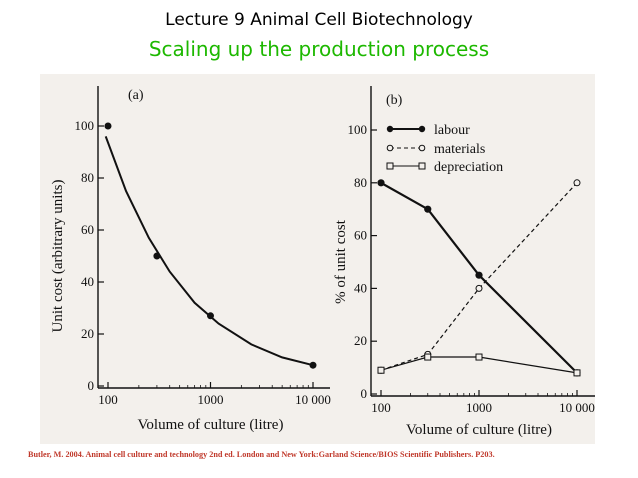 The height and width of the screenshot is (478, 638). I want to click on panel-a-y-tick-label: 100, so click(85, 125).